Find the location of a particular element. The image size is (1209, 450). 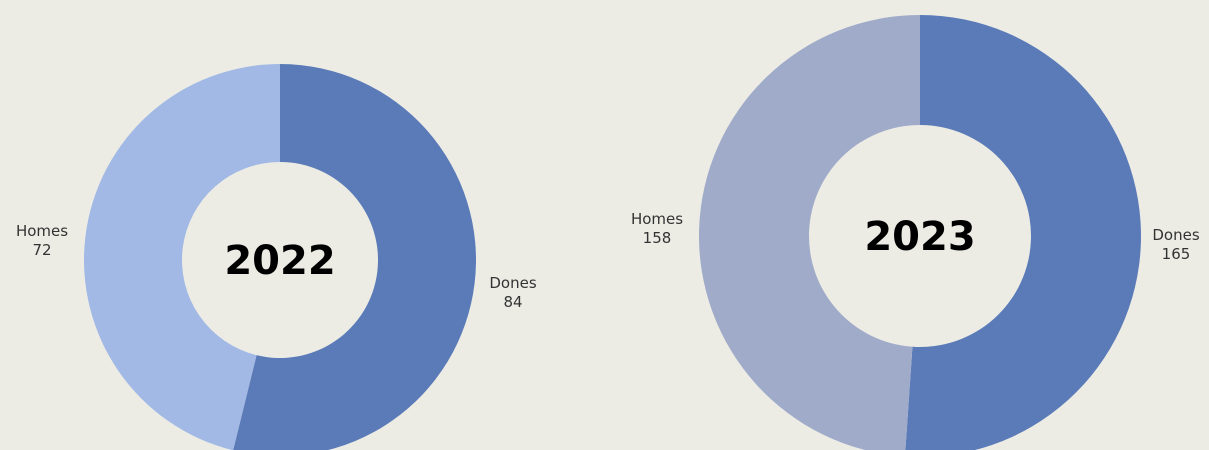

slice-value-dones-2023: 165 is located at coordinates (1176, 254).